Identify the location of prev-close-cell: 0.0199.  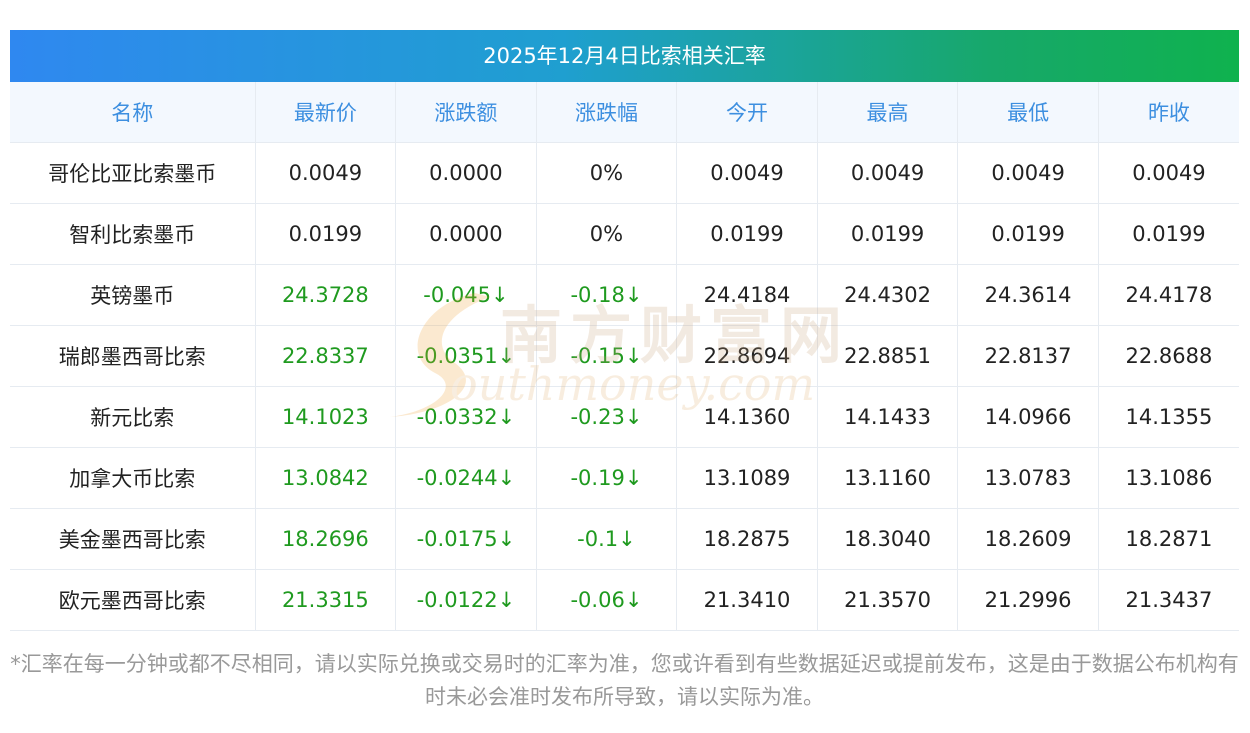
(1168, 234).